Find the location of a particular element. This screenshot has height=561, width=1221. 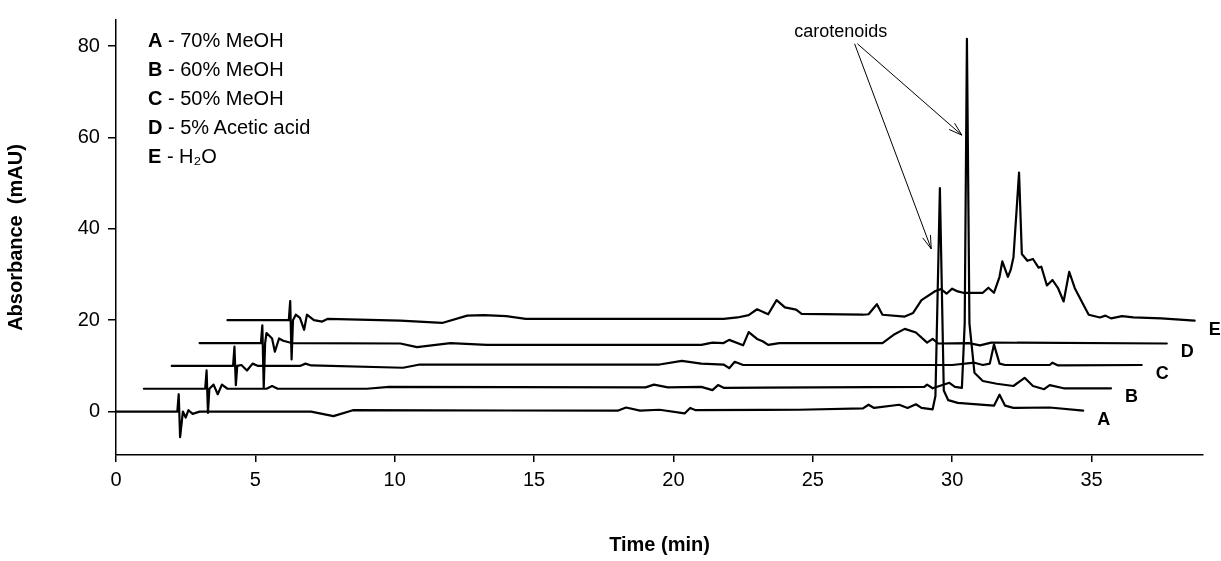

annotation: A - 70% MeOH is located at coordinates (216, 40).